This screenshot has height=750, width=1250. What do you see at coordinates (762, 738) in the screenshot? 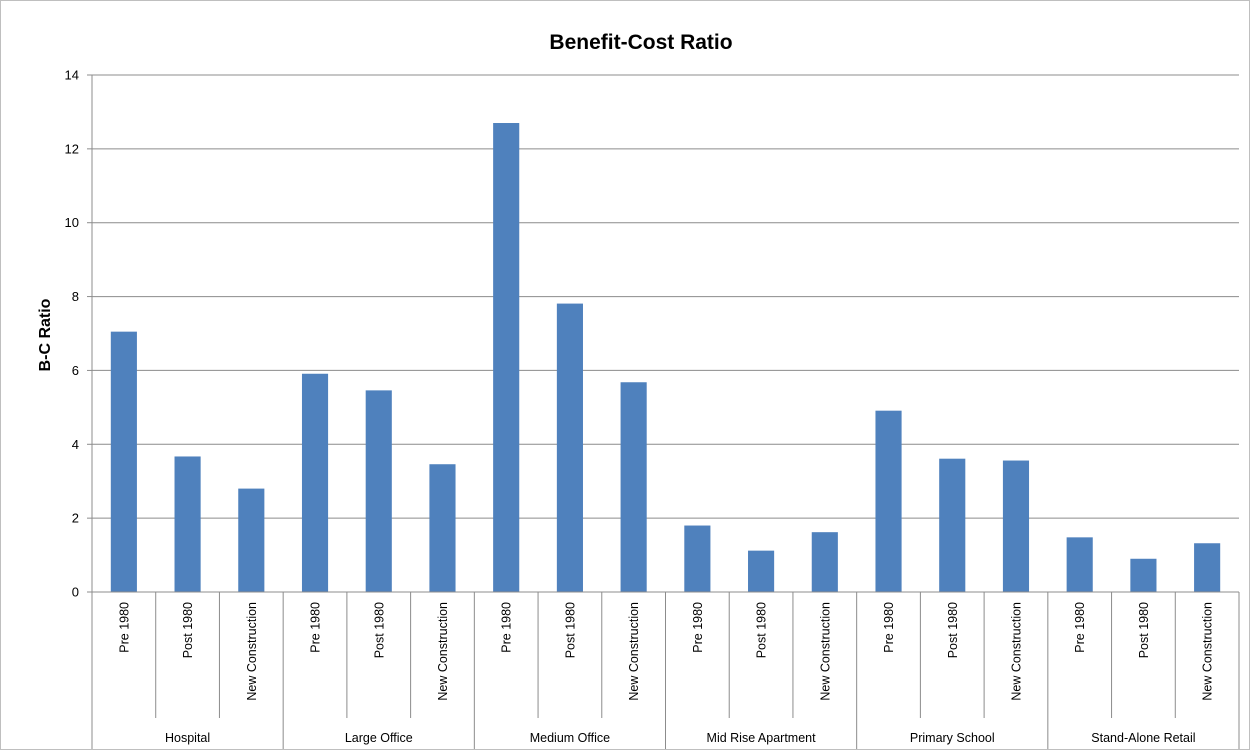
I see `group-label: Mid Rise Apartment` at bounding box center [762, 738].